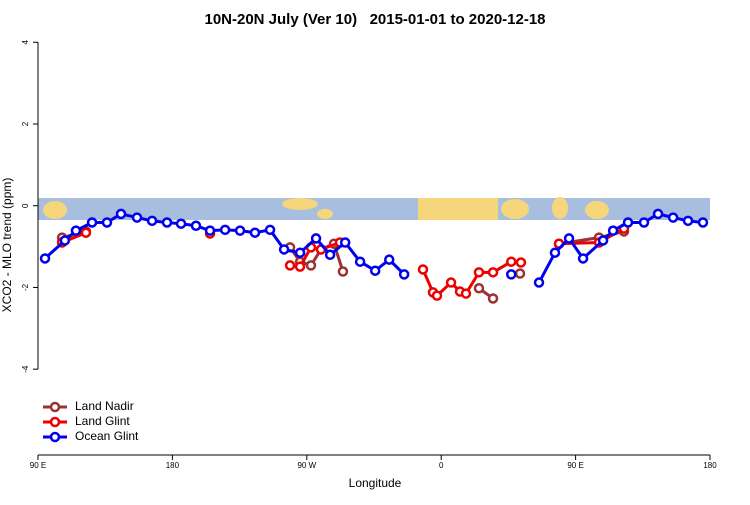  I want to click on legend-label: Land Nadir, so click(104, 406).